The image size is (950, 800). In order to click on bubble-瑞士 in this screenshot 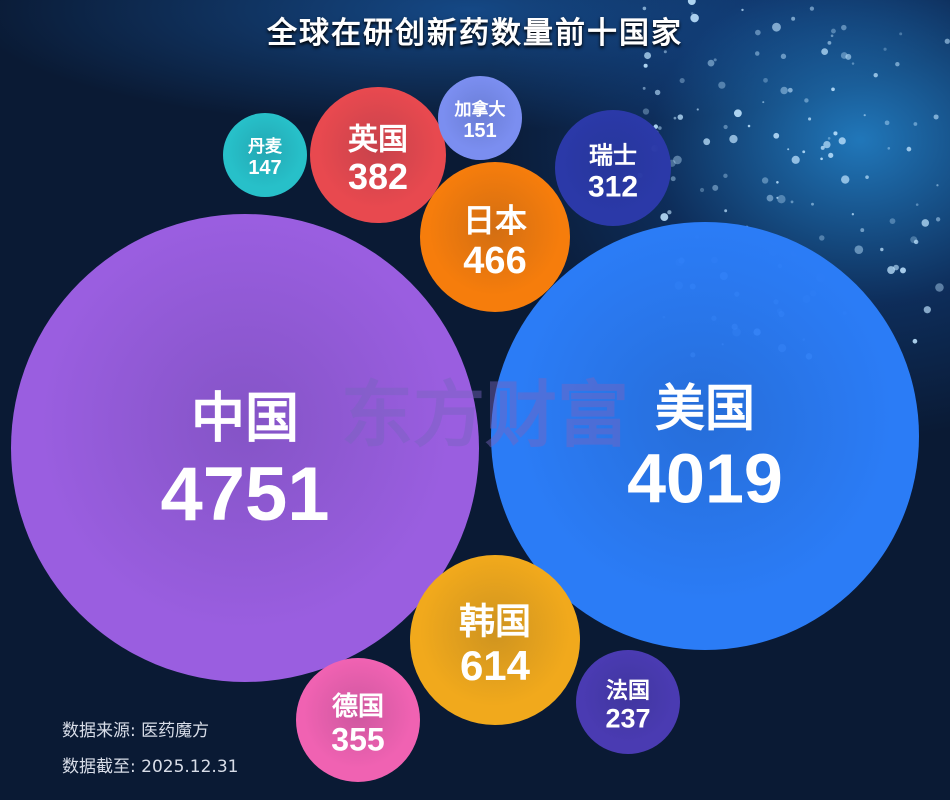, I will do `click(613, 168)`.